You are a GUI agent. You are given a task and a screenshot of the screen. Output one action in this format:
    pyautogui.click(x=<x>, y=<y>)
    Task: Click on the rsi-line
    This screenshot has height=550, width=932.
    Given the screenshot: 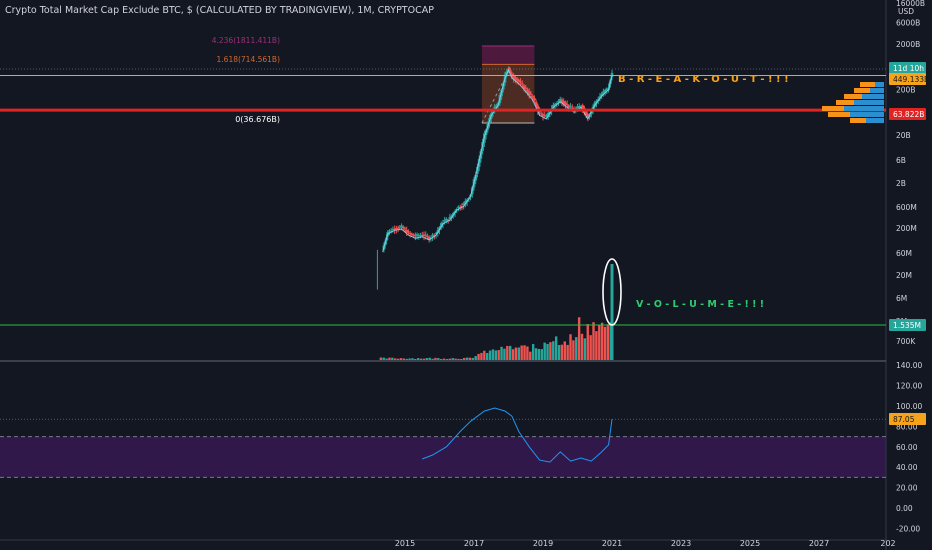 What is the action you would take?
    pyautogui.click(x=517, y=435)
    